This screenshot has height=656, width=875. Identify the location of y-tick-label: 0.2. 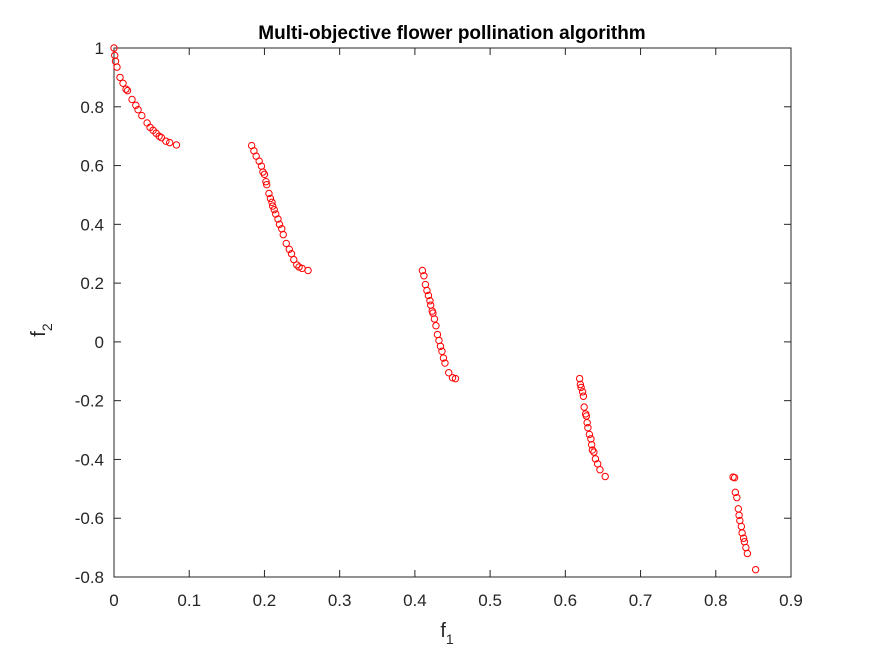
(92, 283).